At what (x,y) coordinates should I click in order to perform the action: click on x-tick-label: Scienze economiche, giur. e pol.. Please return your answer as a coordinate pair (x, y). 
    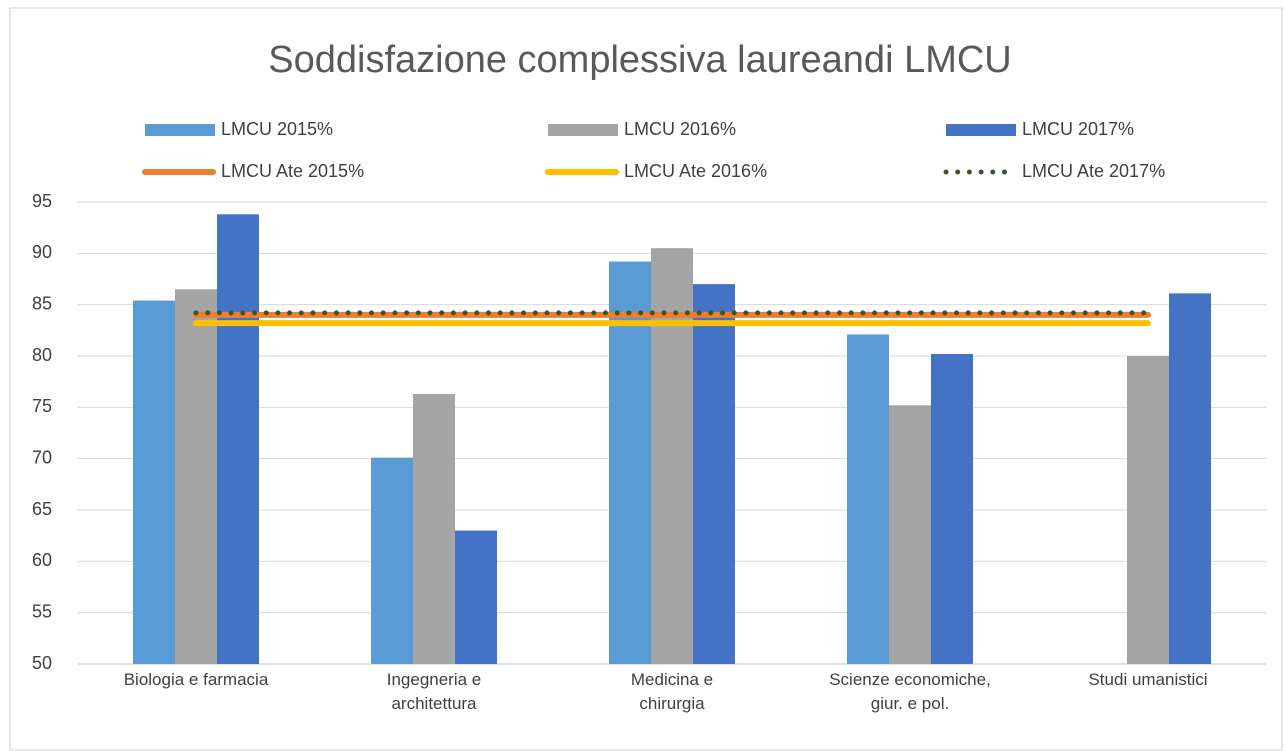
    Looking at the image, I should click on (910, 691).